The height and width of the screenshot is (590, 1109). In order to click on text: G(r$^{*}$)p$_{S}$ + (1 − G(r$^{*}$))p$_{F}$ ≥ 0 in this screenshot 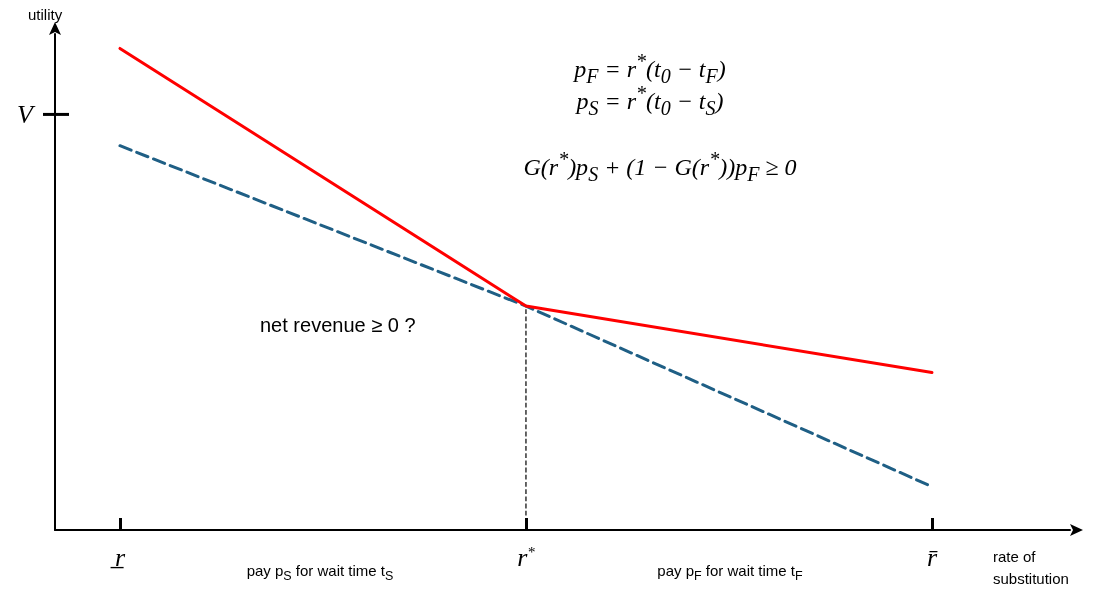, I will do `click(660, 166)`.